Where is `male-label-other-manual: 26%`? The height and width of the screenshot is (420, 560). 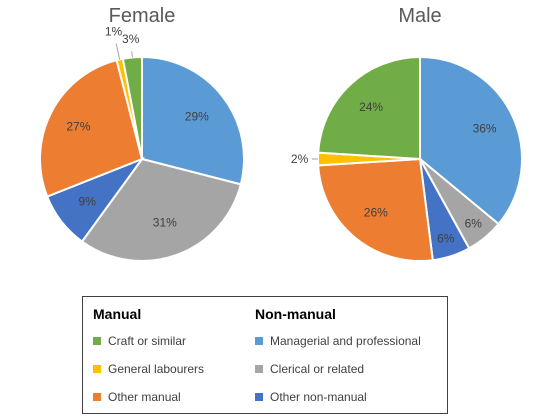 male-label-other-manual: 26% is located at coordinates (376, 212).